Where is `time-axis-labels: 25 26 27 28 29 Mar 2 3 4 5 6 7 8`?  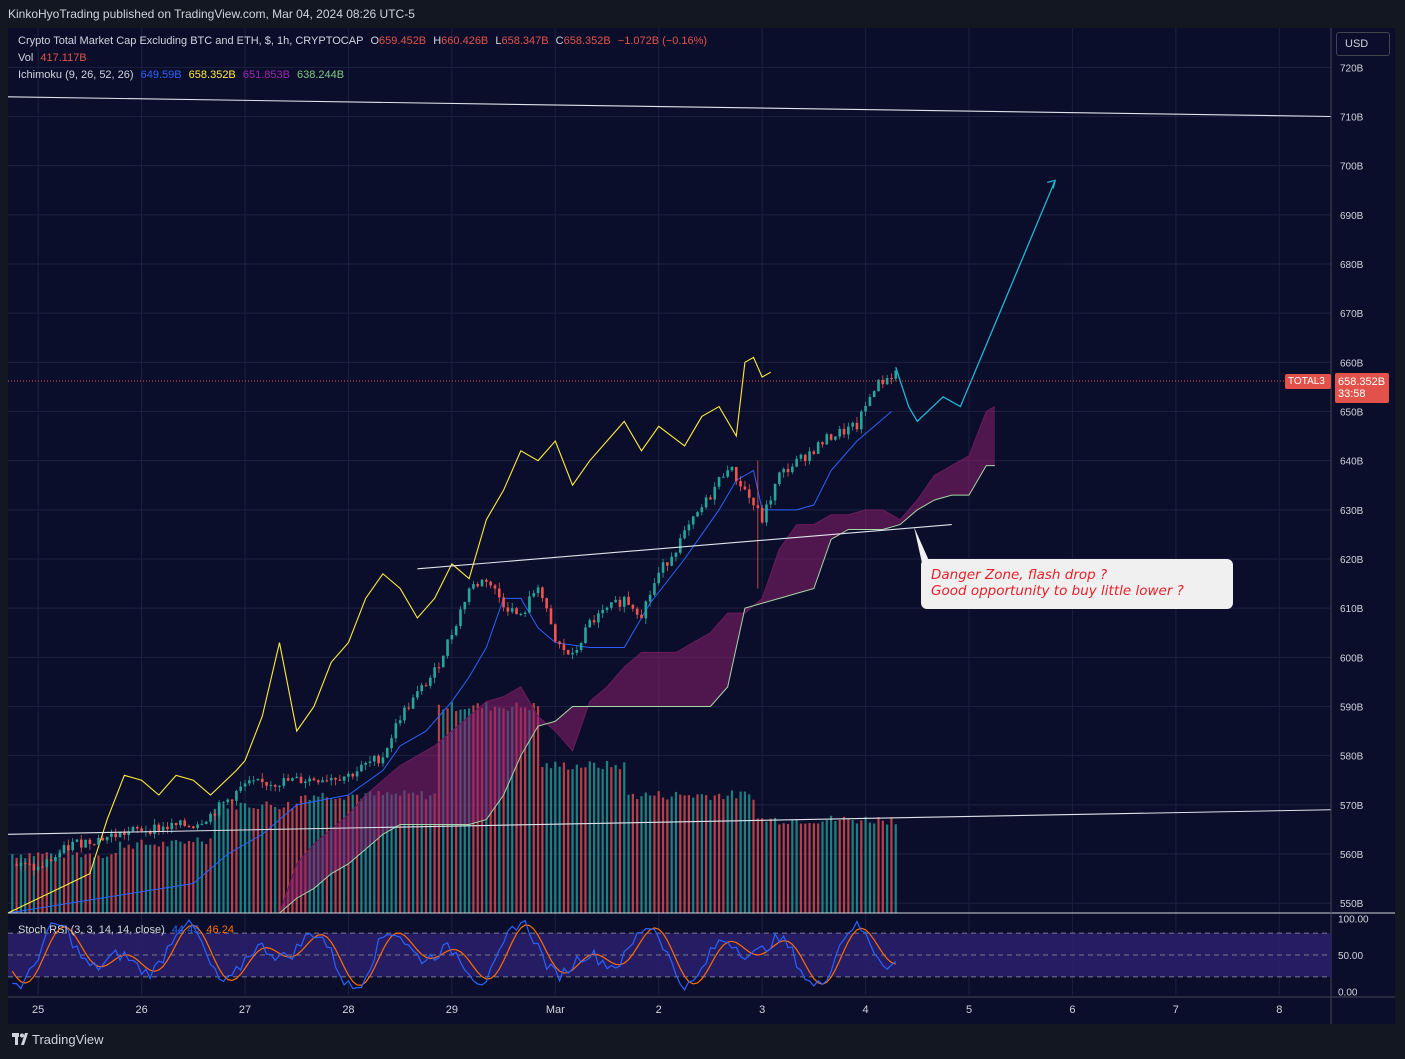
time-axis-labels: 25 26 27 28 29 Mar 2 3 4 5 6 7 8 is located at coordinates (657, 1010).